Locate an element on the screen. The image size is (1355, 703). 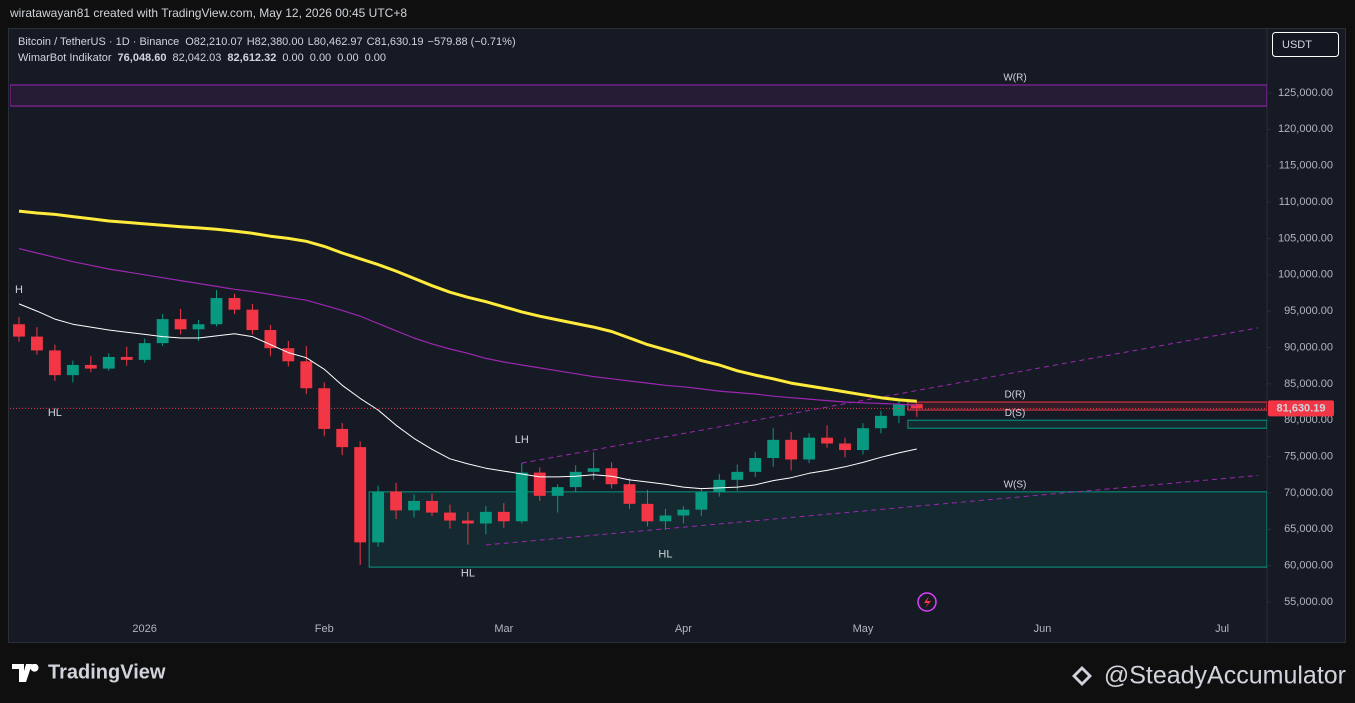
y-tick-label: 100,000.00 is located at coordinates (1305, 275).